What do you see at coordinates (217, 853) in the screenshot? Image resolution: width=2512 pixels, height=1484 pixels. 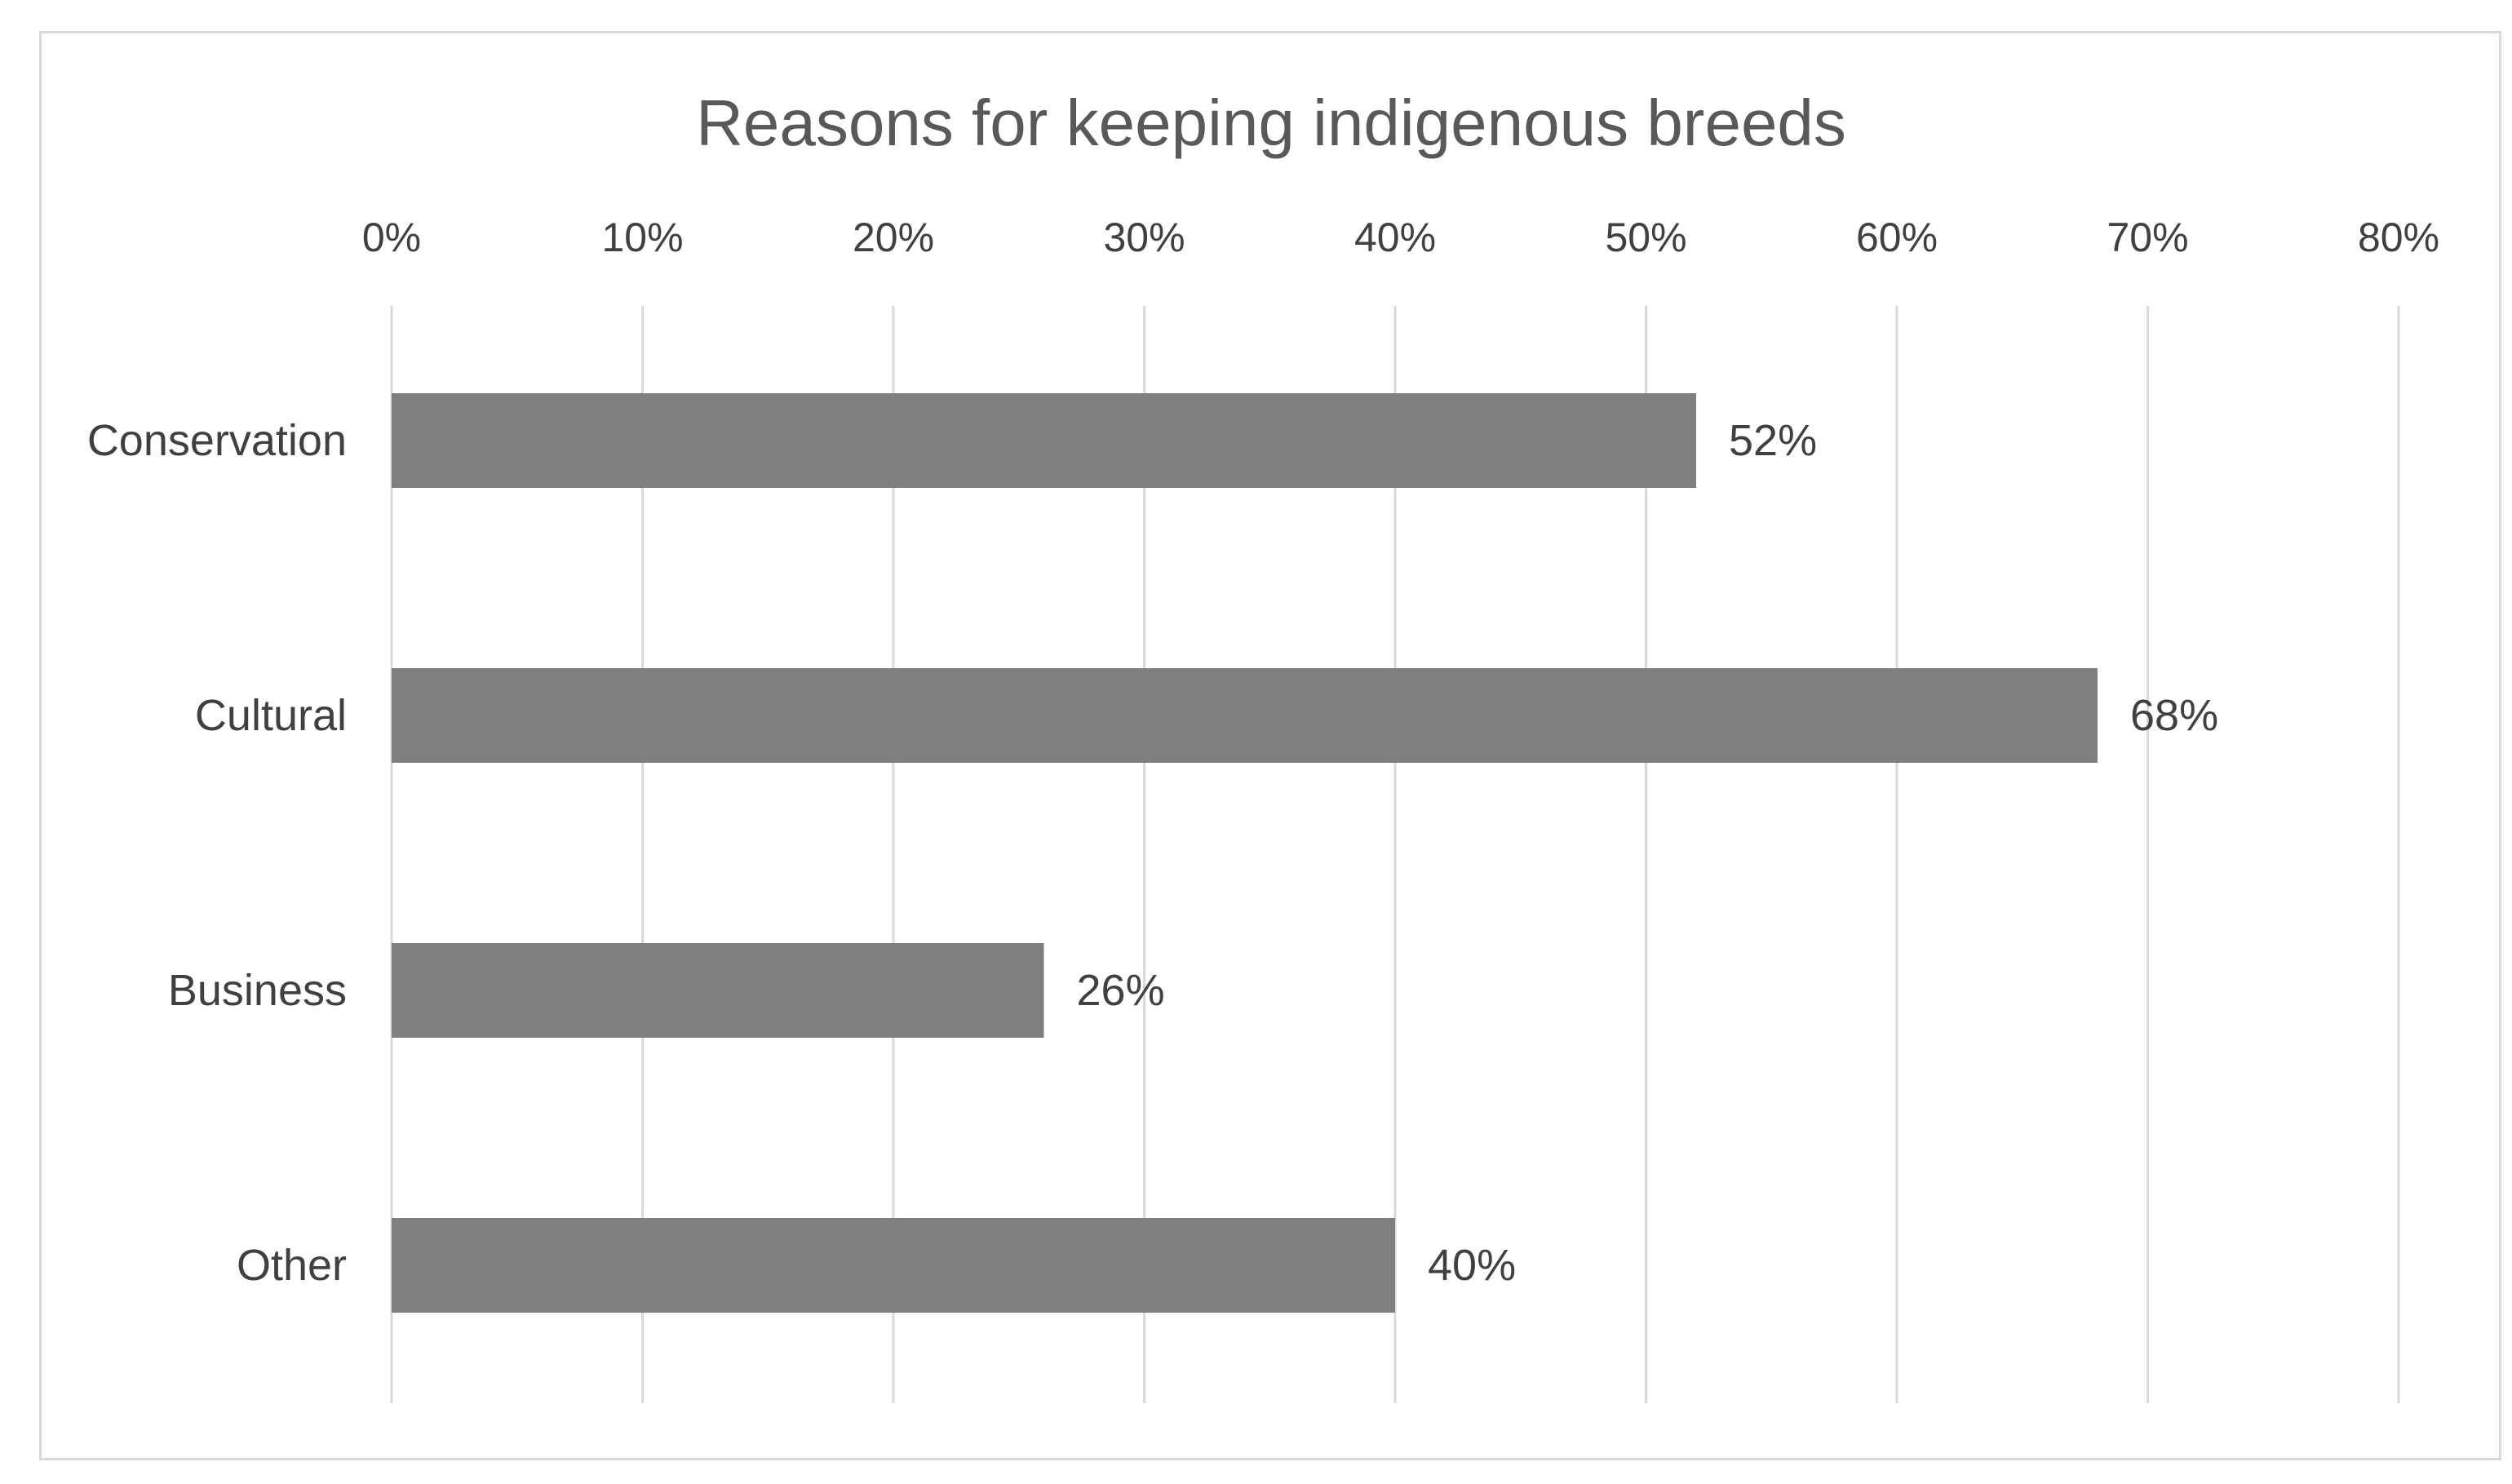 I see `category-labels: Conservation Cultural Business Other` at bounding box center [217, 853].